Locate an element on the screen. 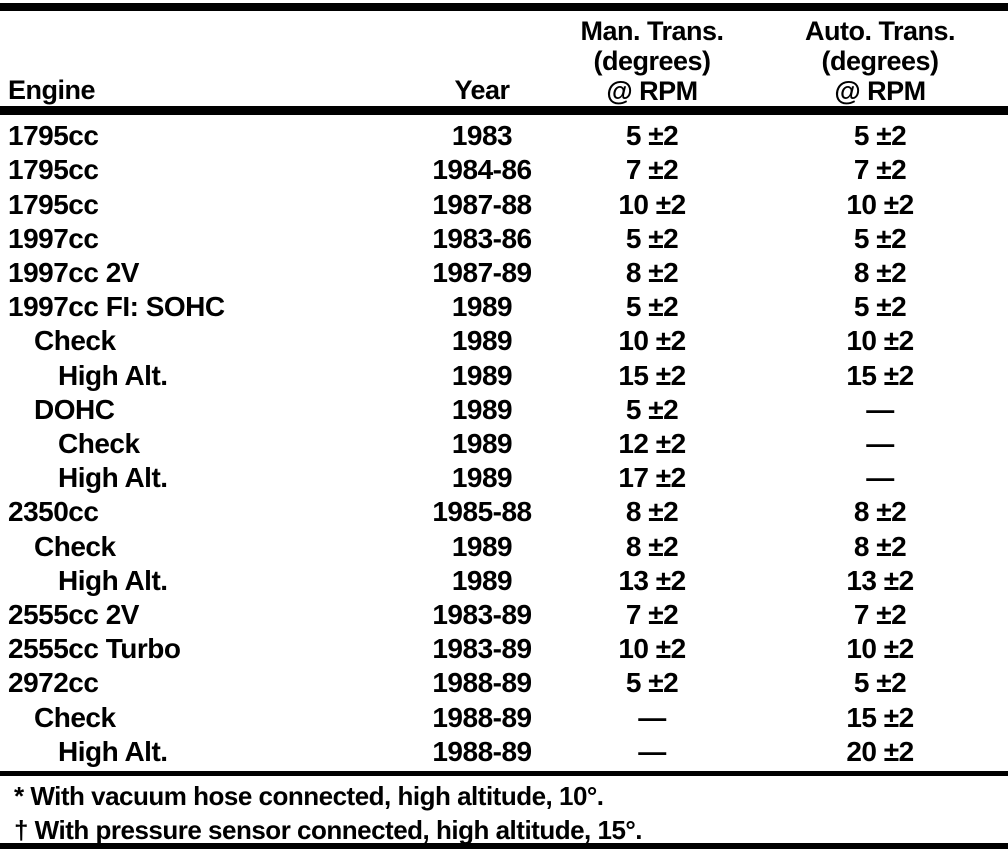 The image size is (1008, 858). column-header-auto-trans: Auto. Trans. (degrees) @ RPM is located at coordinates (880, 62).